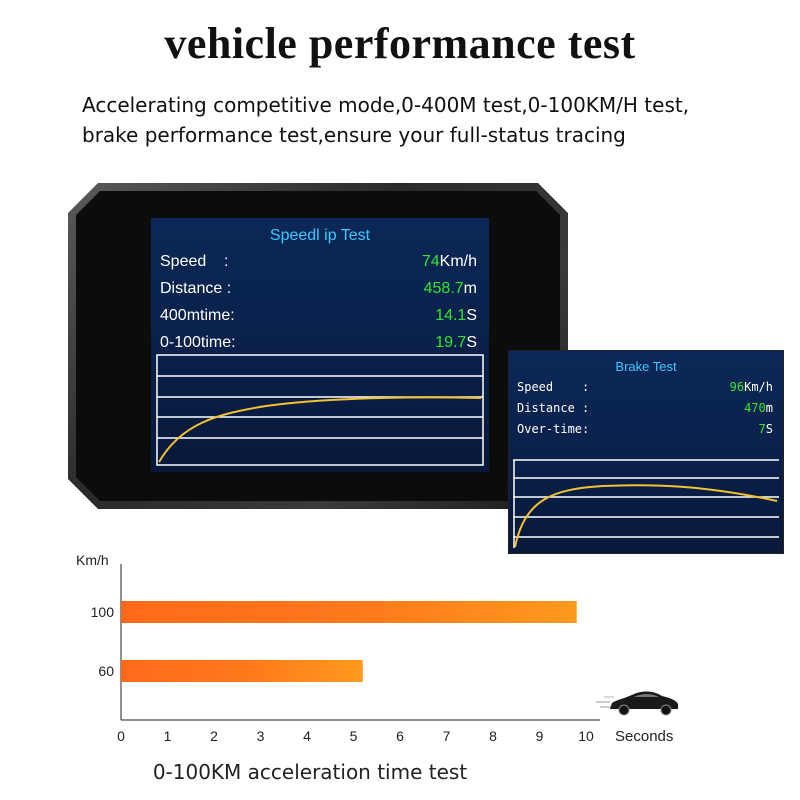 The image size is (800, 800). I want to click on 400m-time-row: 400mtime: 14.1S, so click(318, 318).